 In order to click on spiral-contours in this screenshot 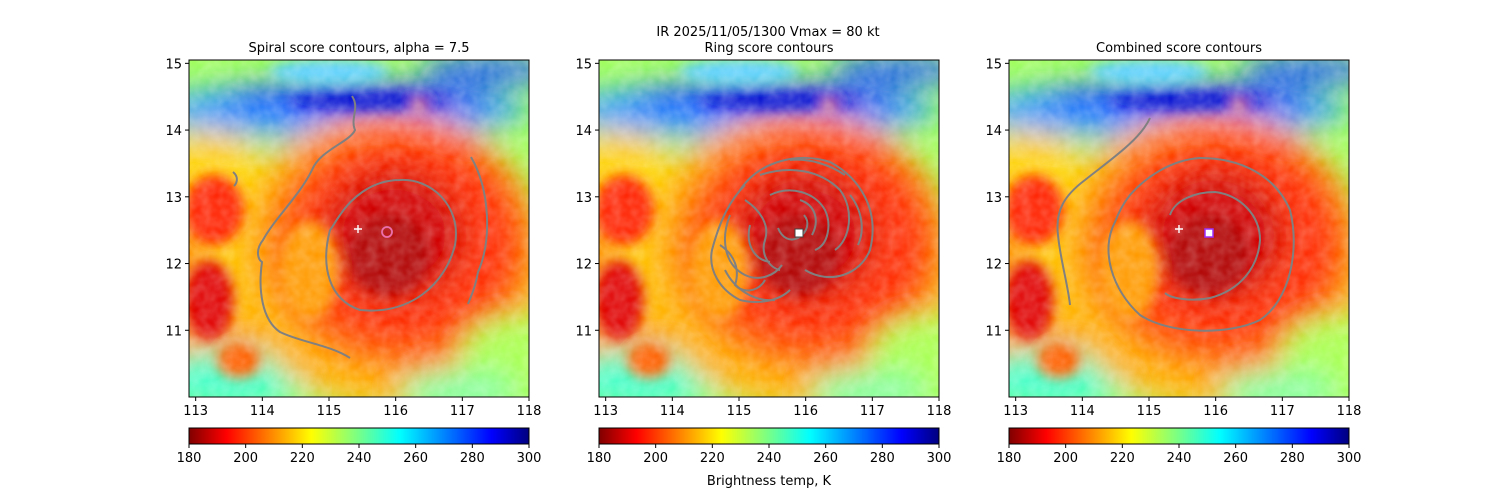, I will do `click(360, 227)`.